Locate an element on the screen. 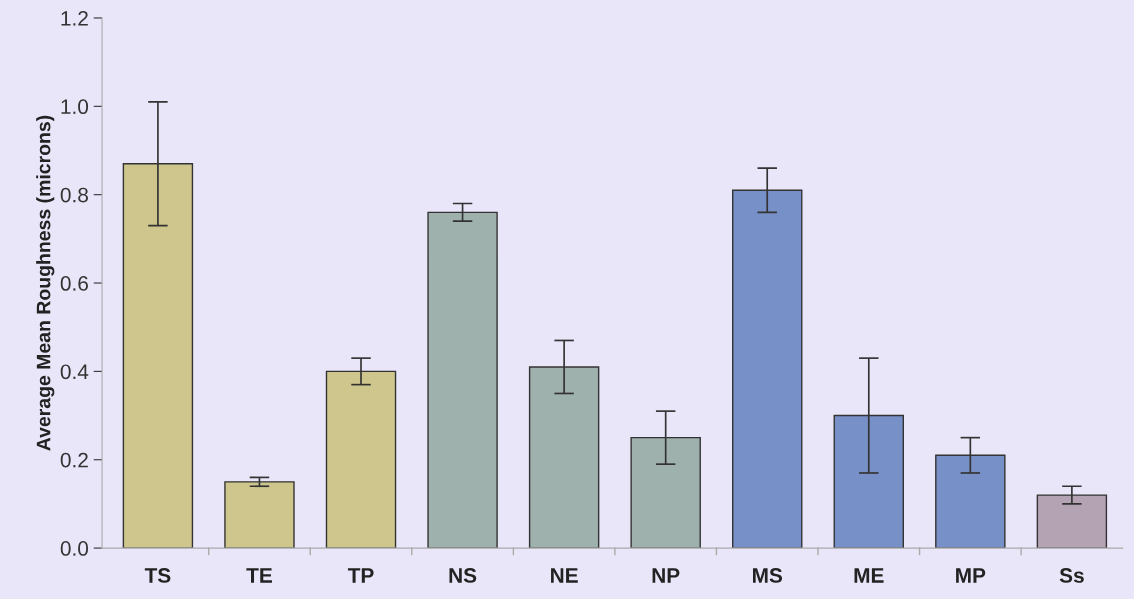  x-tick-label: Ss is located at coordinates (1071, 575).